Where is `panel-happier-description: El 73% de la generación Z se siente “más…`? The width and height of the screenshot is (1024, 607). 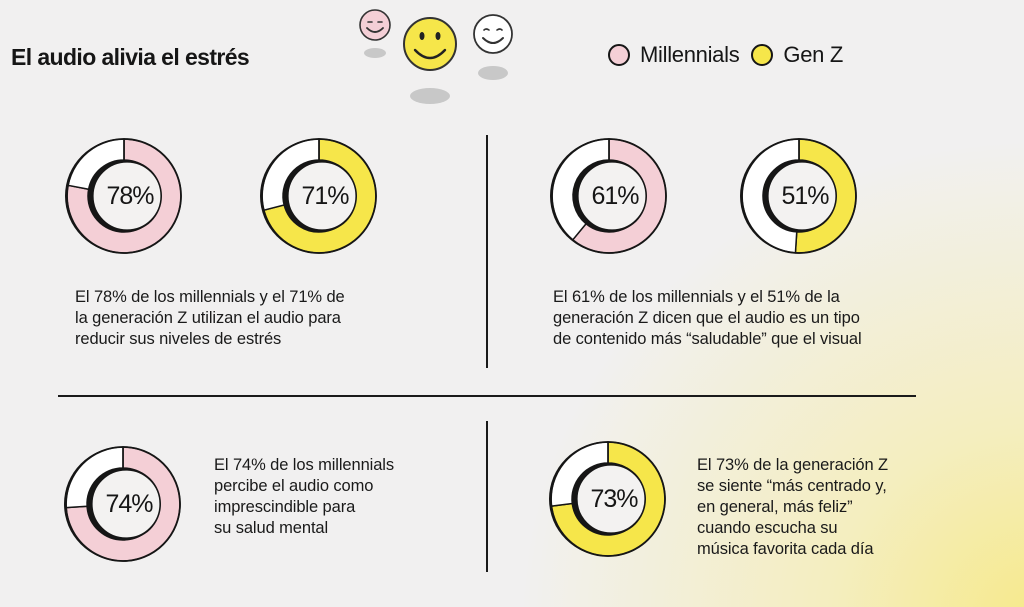 panel-happier-description: El 73% de la generación Z se siente “más… is located at coordinates (792, 507).